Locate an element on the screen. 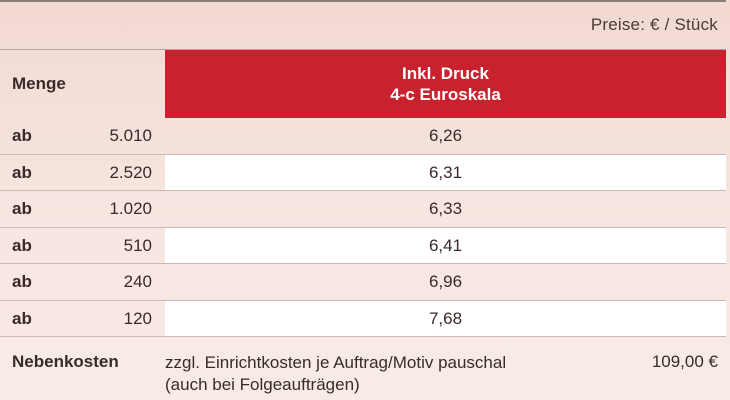 This screenshot has height=400, width=730. top-rule is located at coordinates (363, 1).